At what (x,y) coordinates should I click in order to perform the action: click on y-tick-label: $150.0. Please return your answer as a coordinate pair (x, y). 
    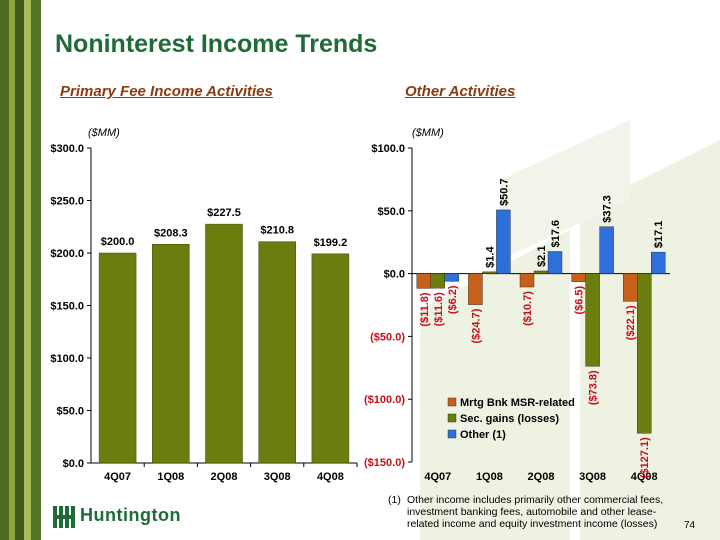
    Looking at the image, I should click on (67, 307).